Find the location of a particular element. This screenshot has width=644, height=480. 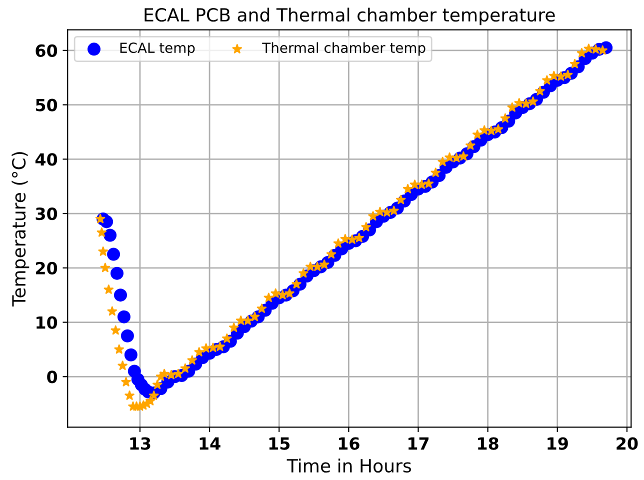

y-axis-title: Temperature (°C) is located at coordinates (21, 229).